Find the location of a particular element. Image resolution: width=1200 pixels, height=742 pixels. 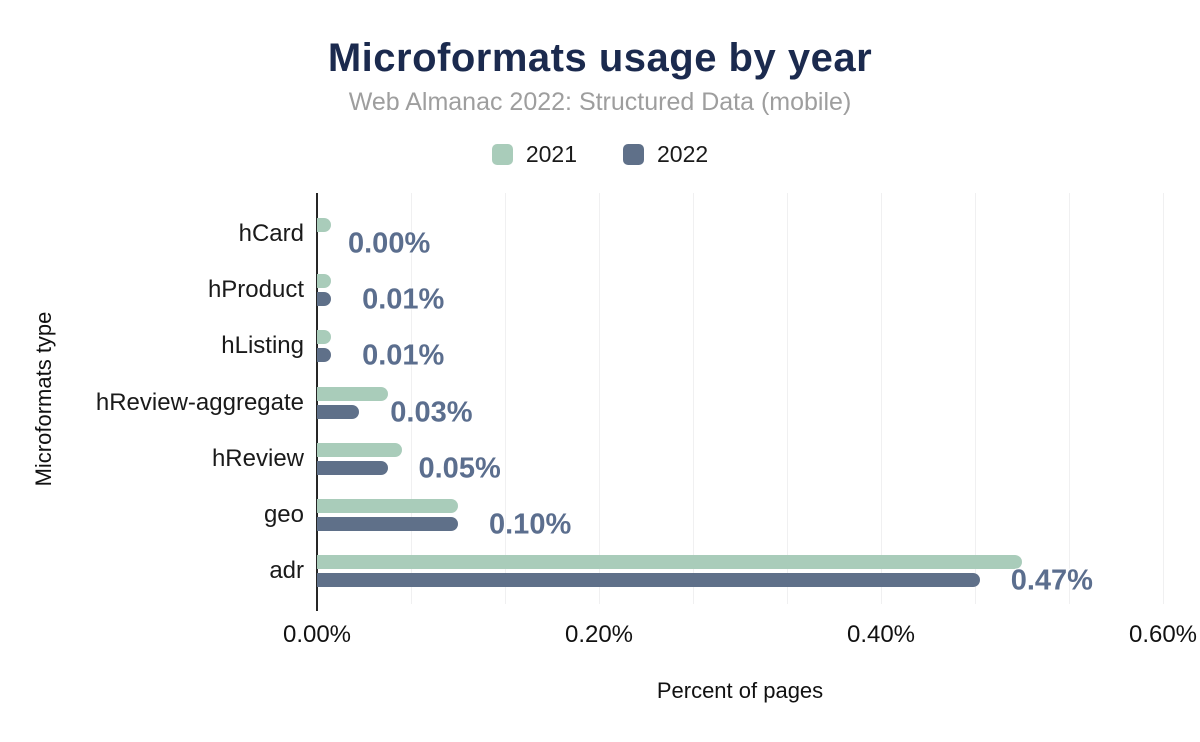

value-label: 0.03% is located at coordinates (431, 412).